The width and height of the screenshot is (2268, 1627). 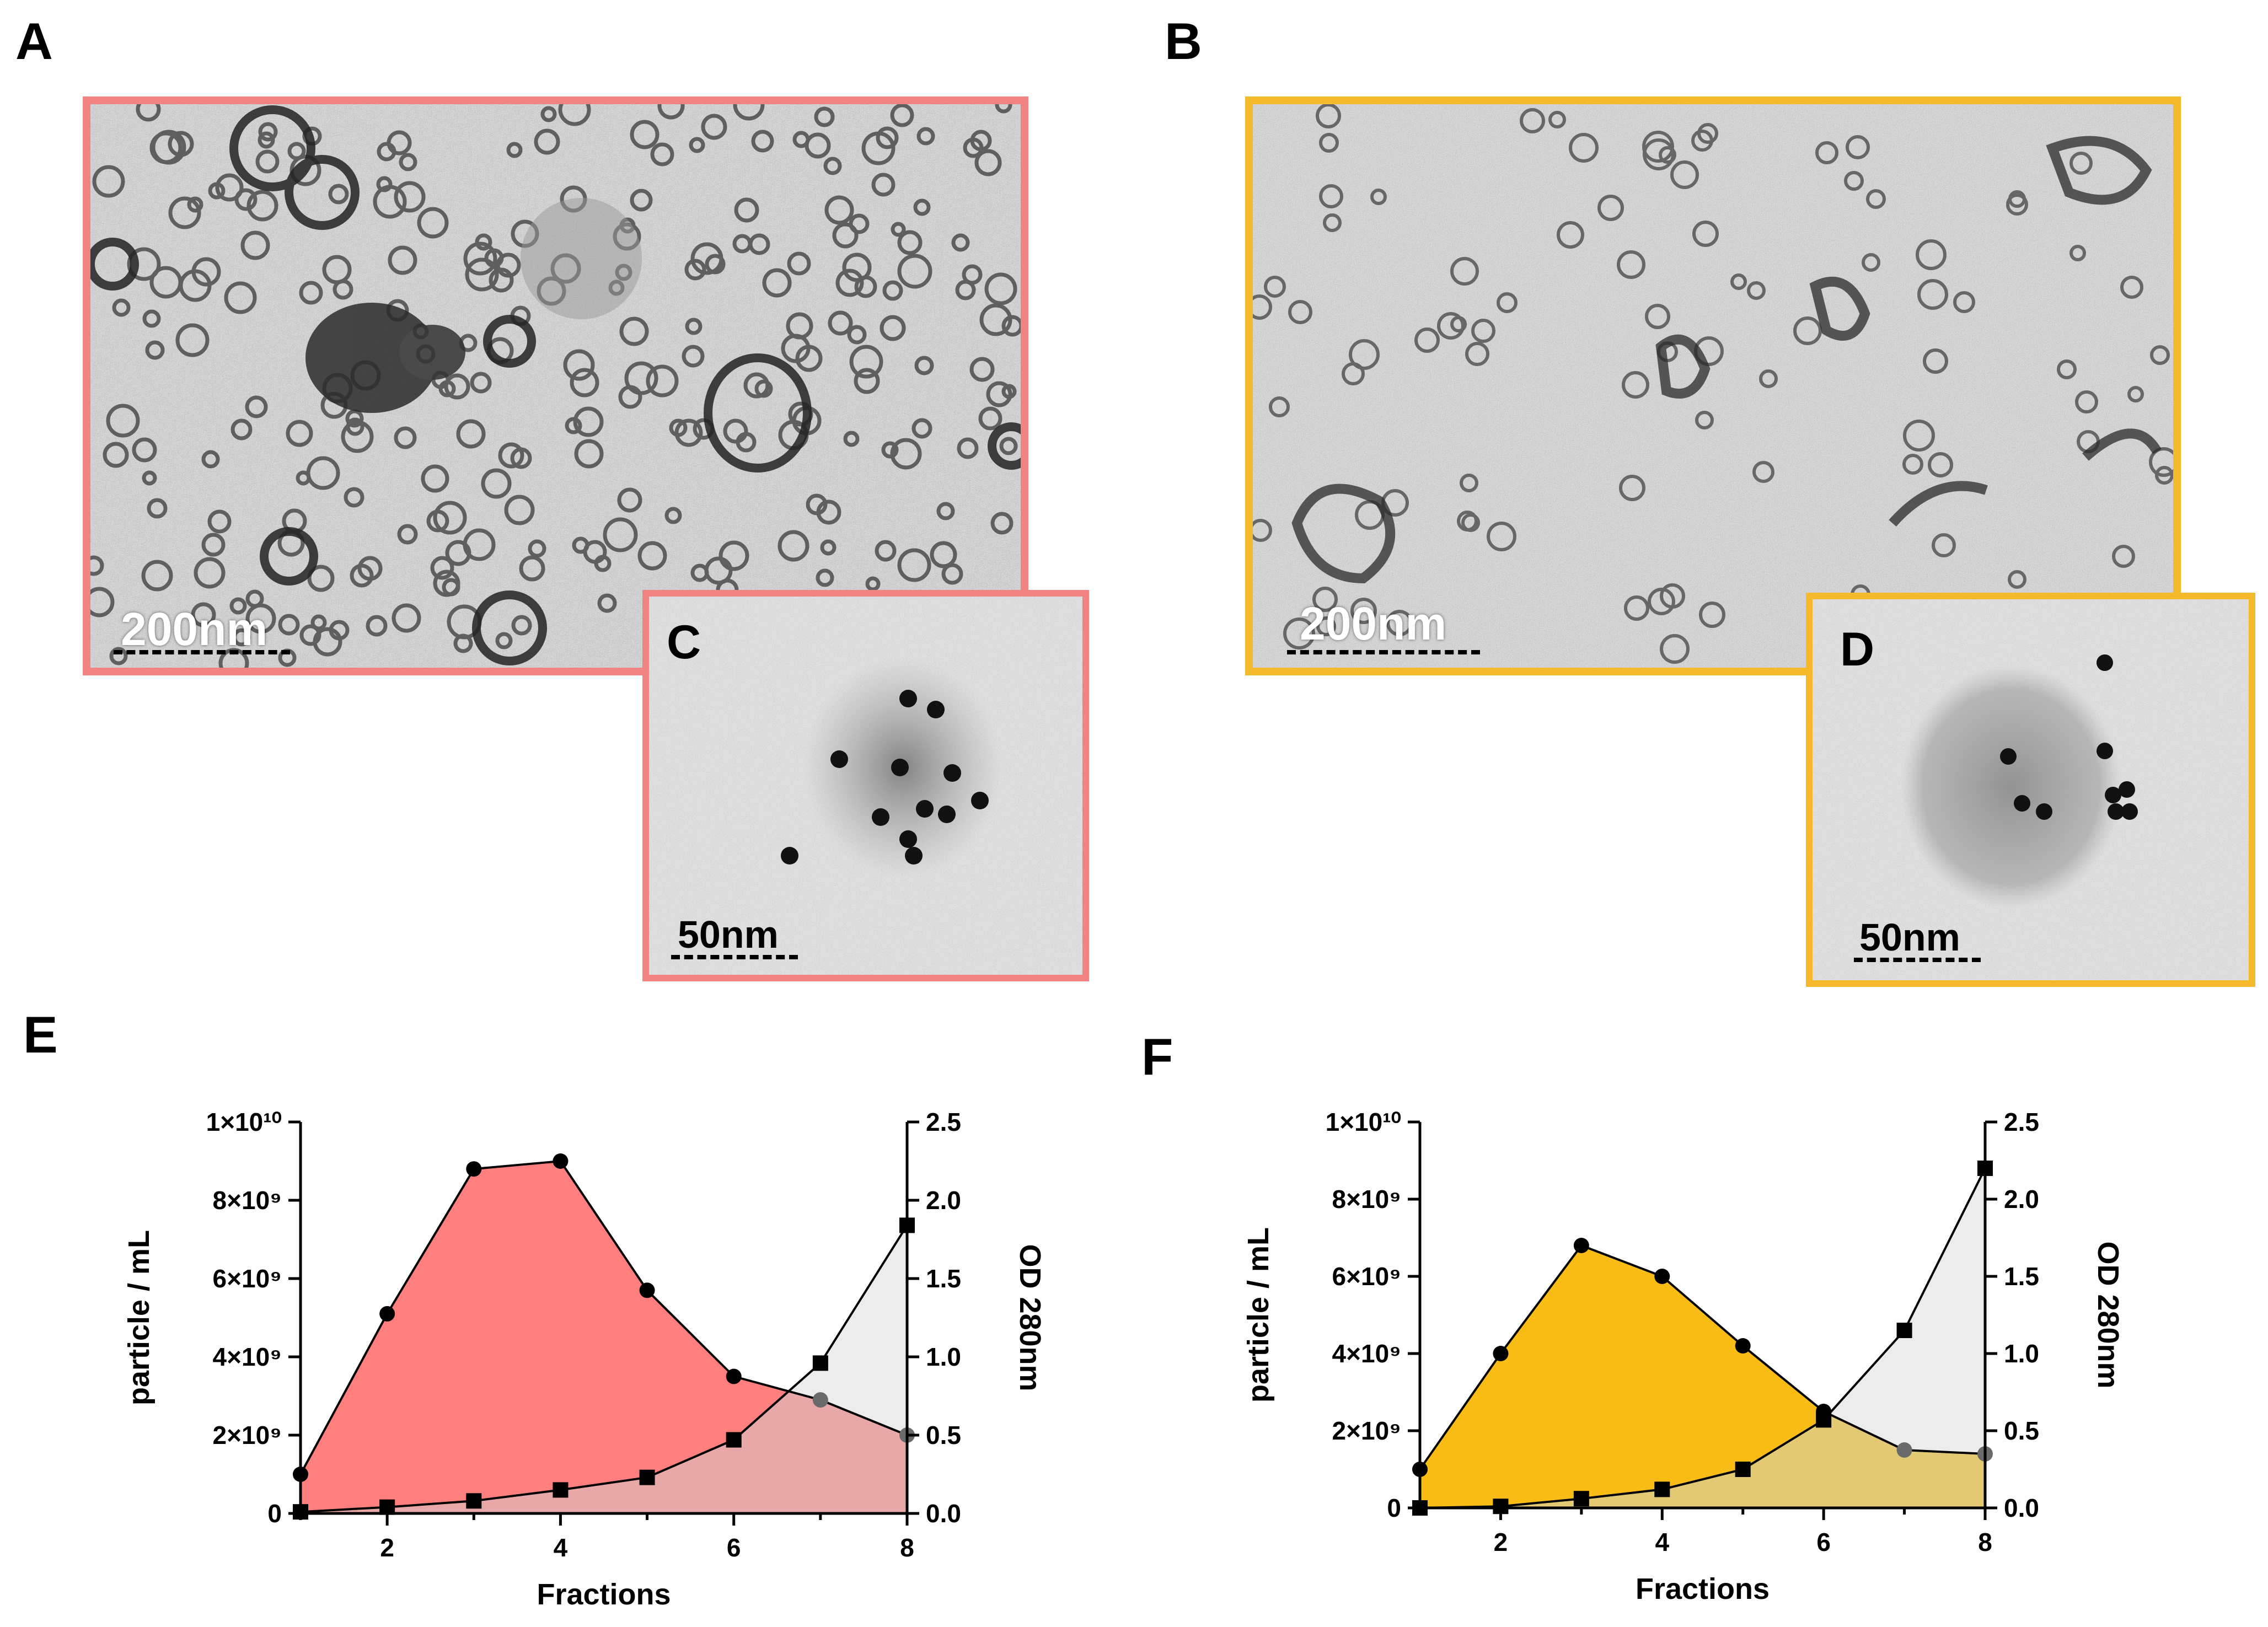 What do you see at coordinates (247, 1200) in the screenshot?
I see `y-tick-label-left: 8×10⁹` at bounding box center [247, 1200].